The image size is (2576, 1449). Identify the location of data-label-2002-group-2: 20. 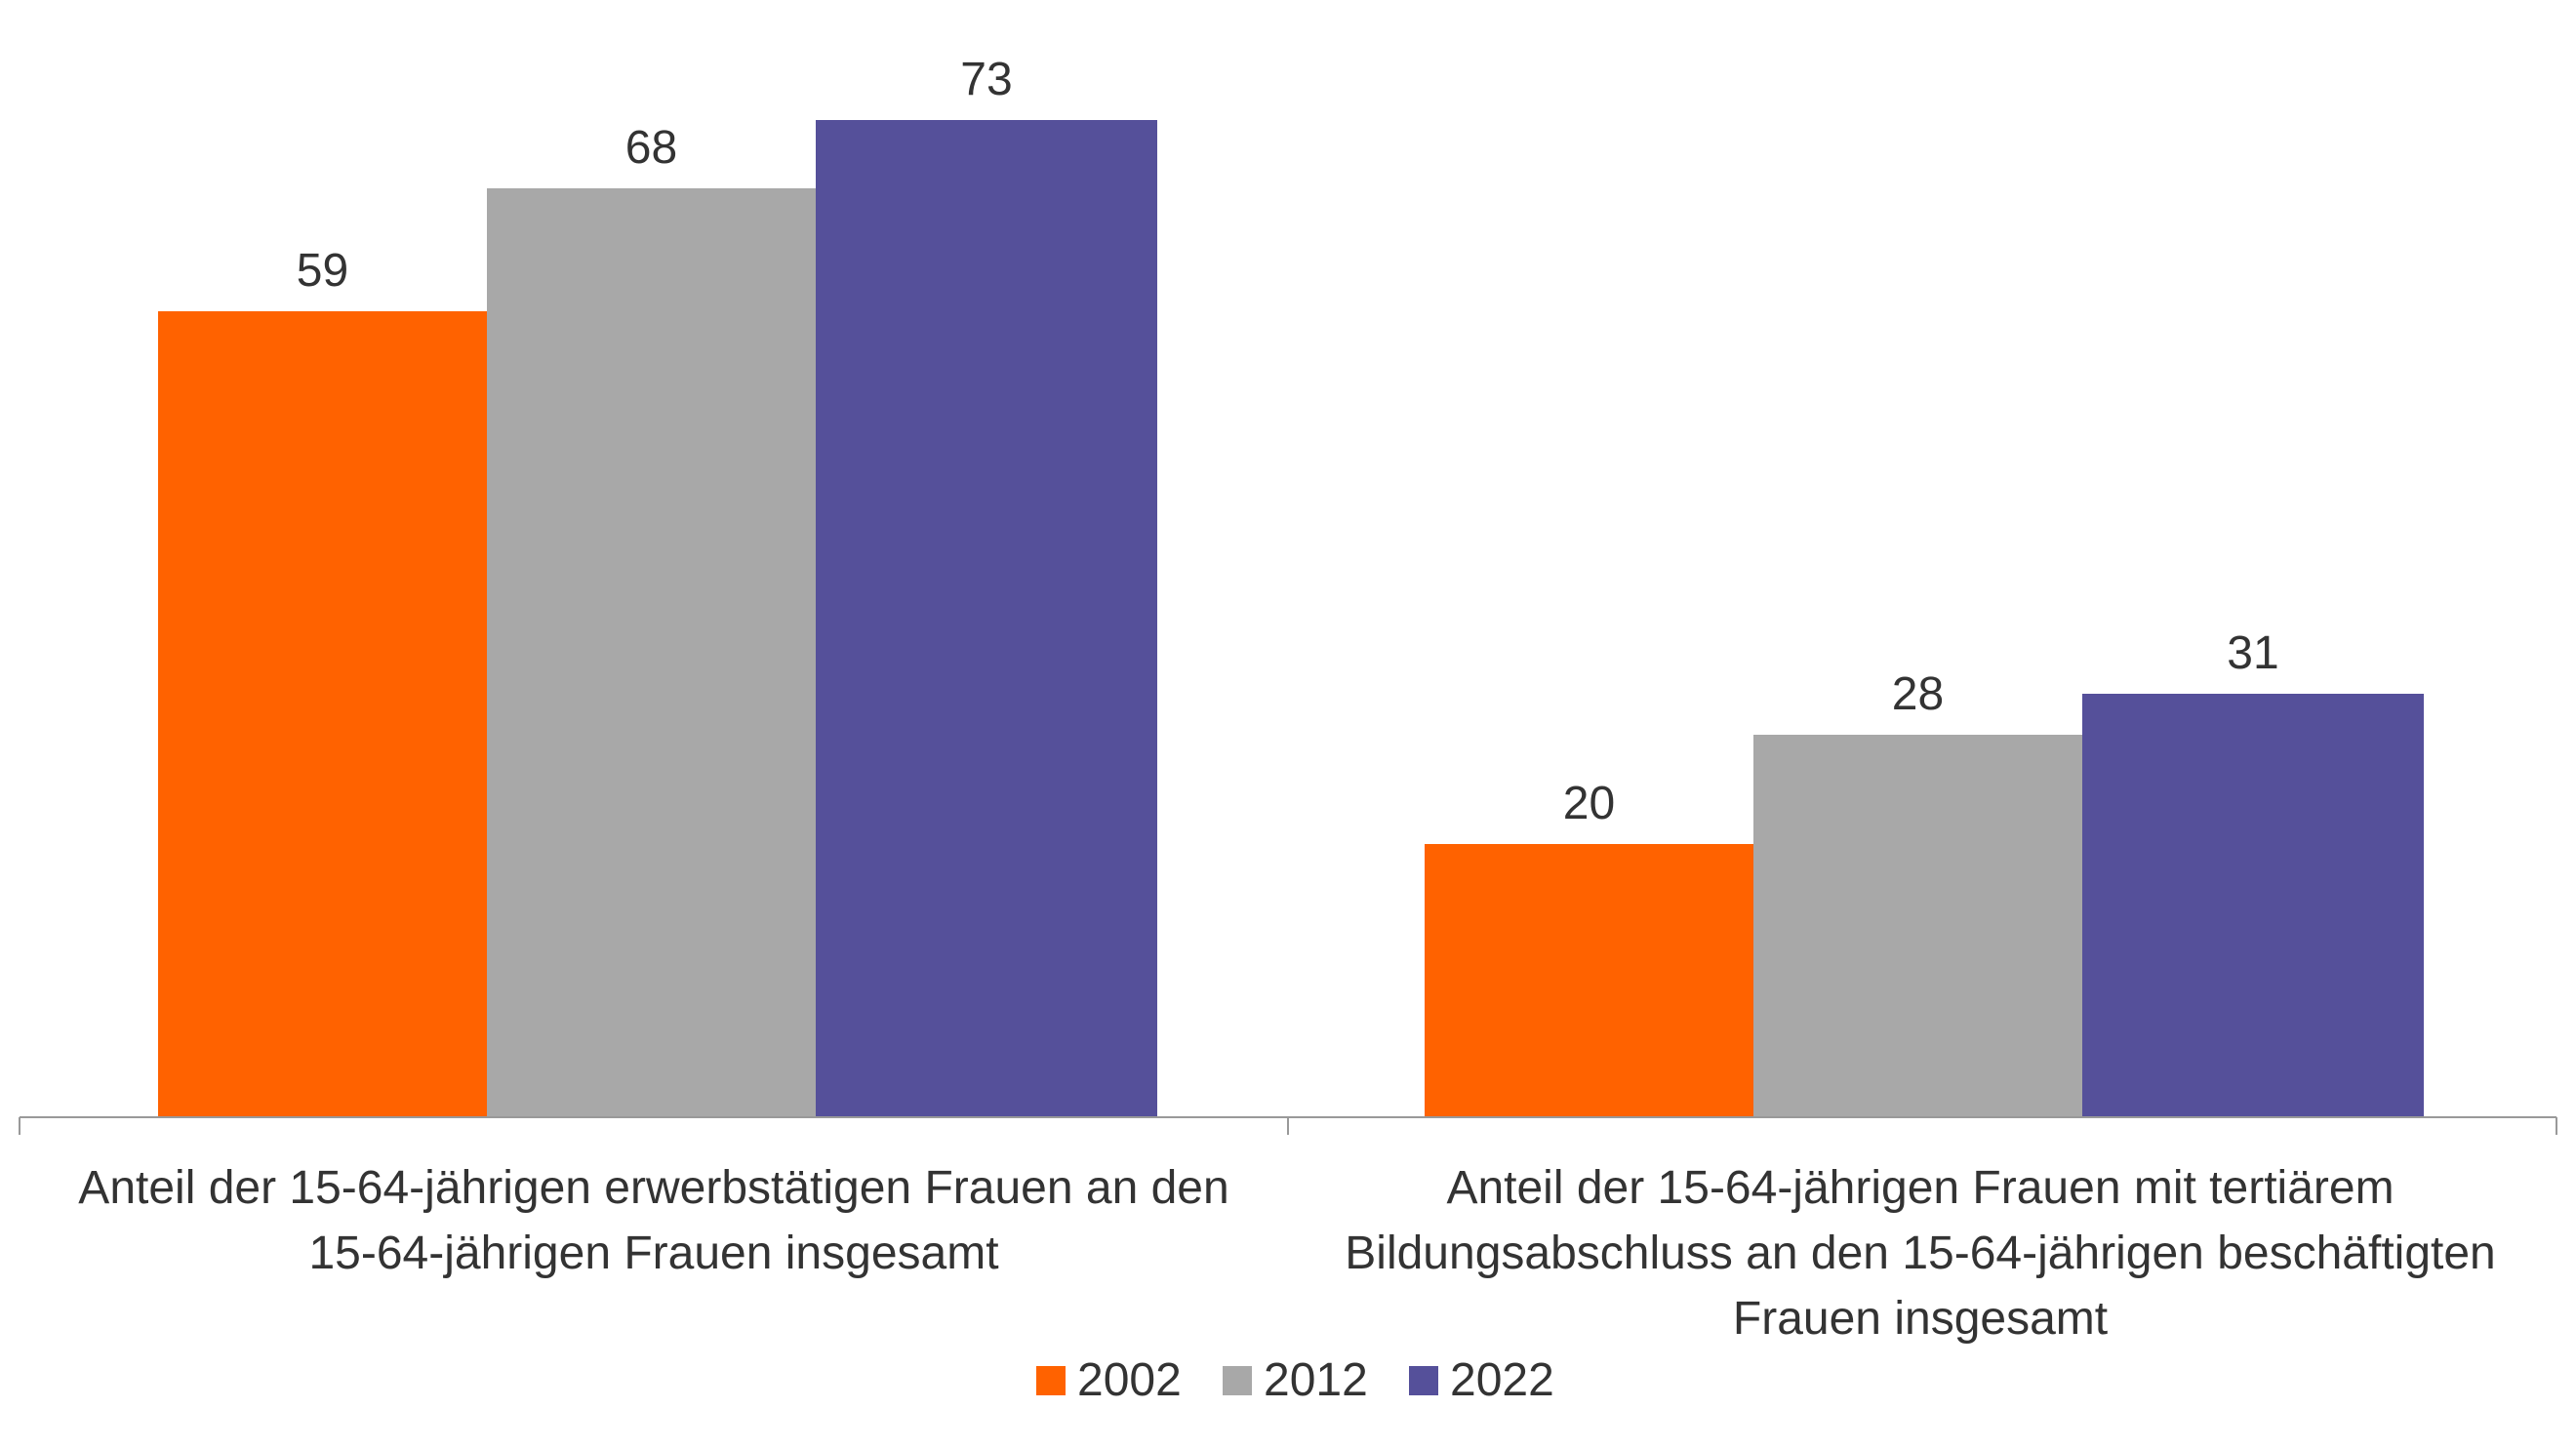
(1589, 803).